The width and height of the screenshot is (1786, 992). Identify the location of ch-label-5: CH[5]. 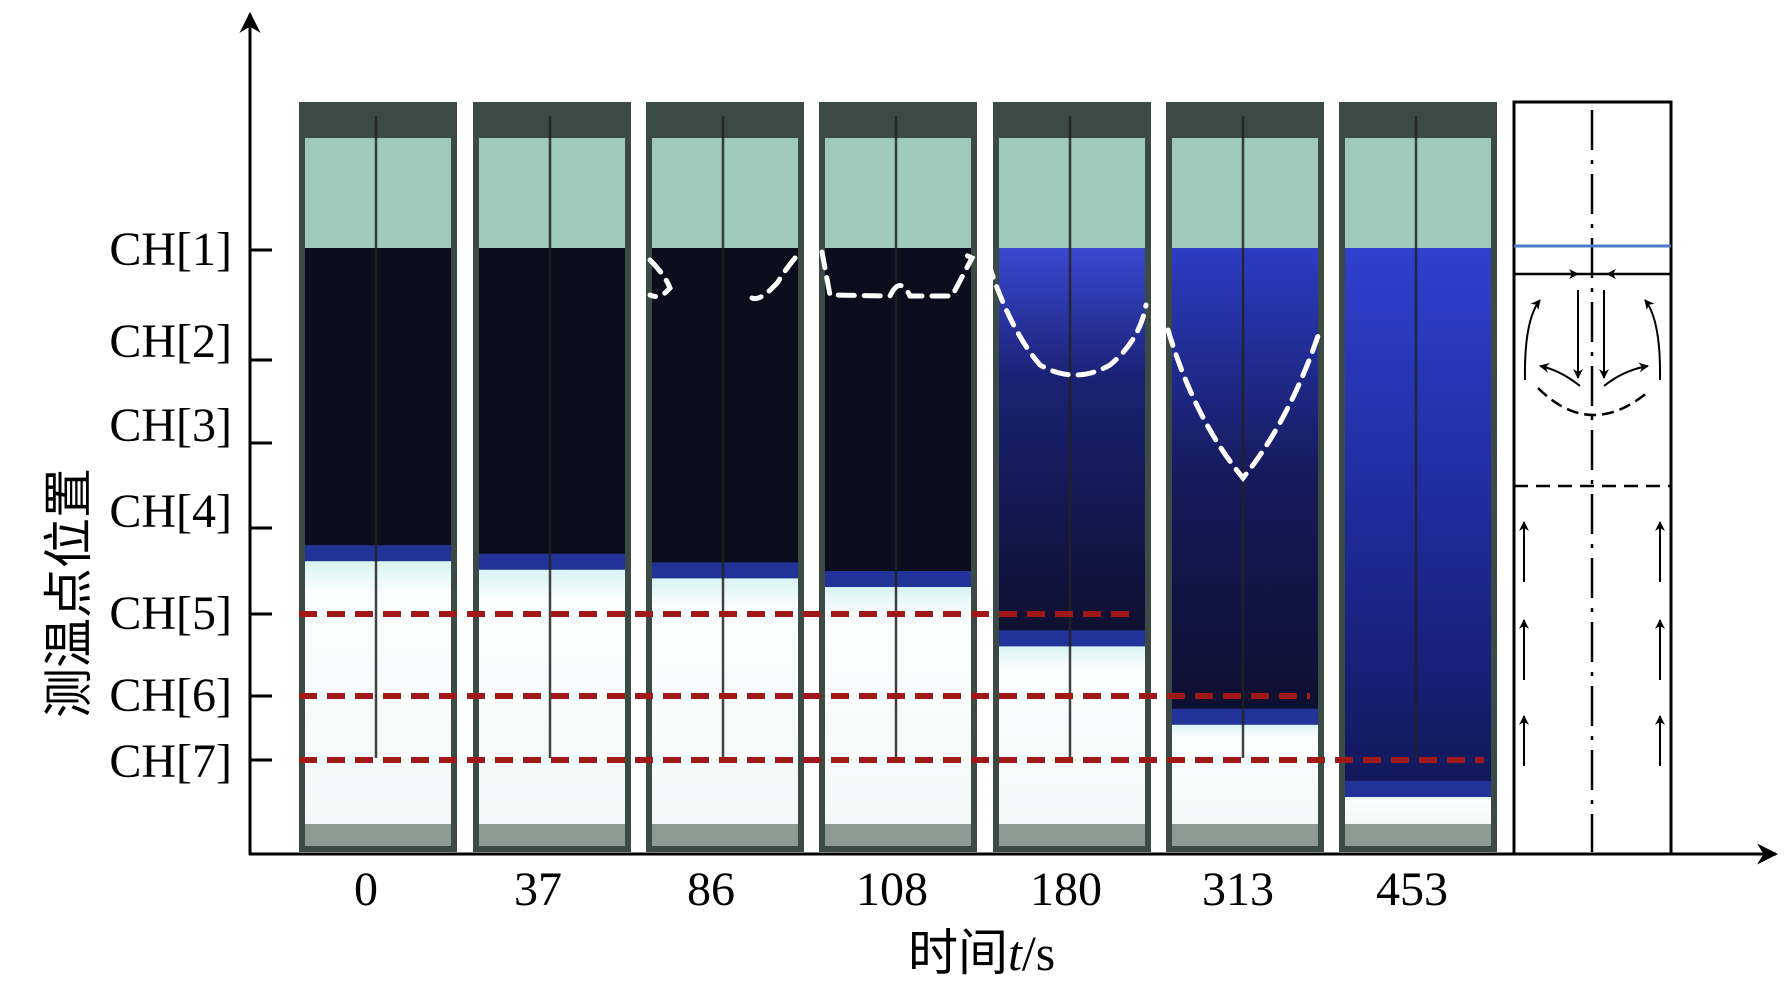
(170, 613).